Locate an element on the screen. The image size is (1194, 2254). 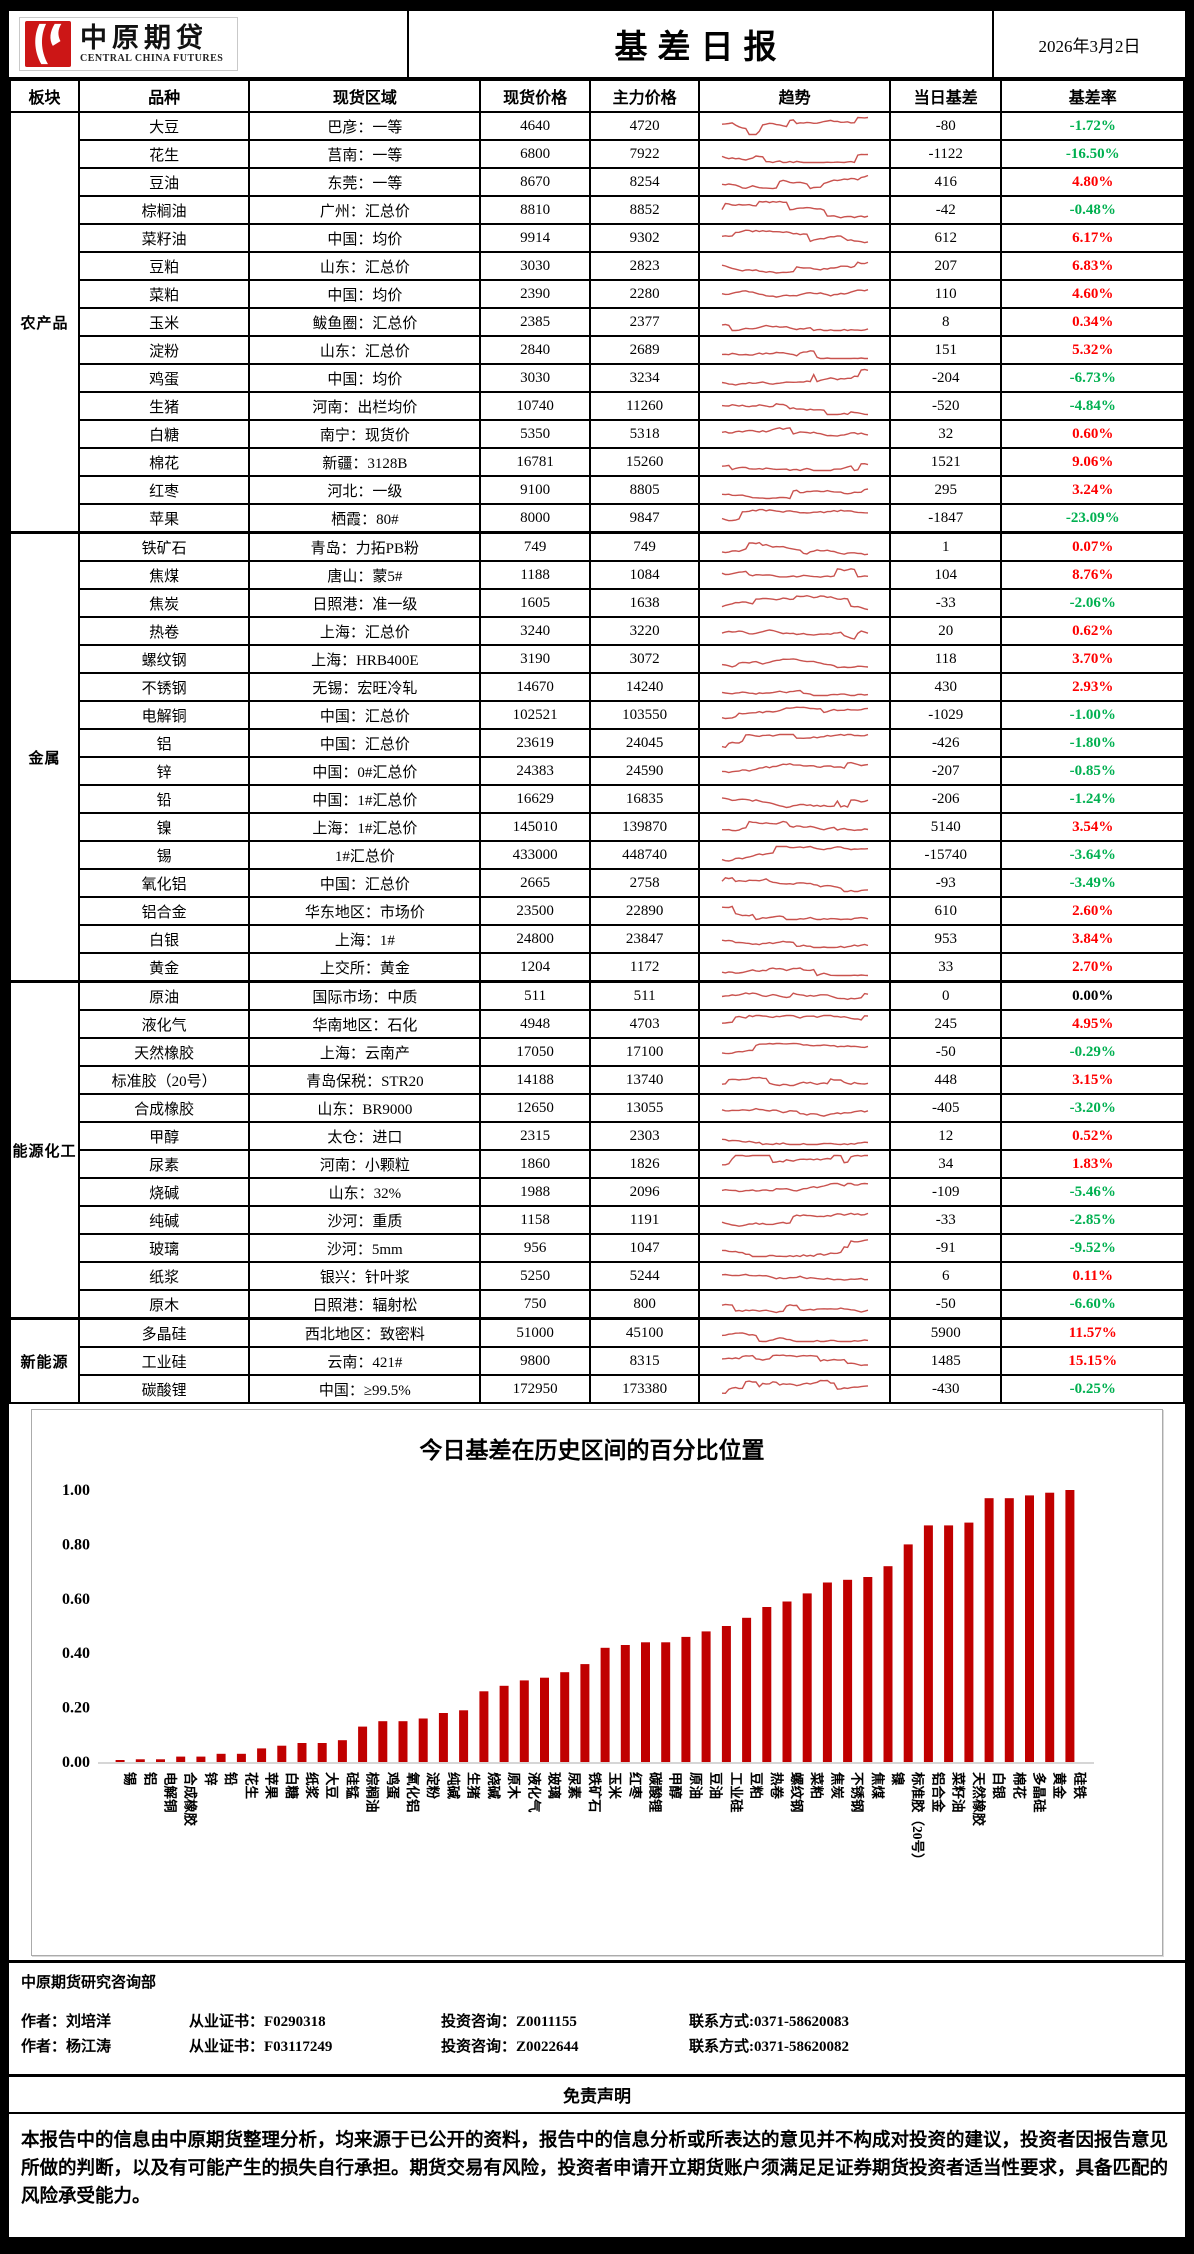
table-row: 合成橡胶 山东：BR9000 12650 13055 -405 -3.20% is located at coordinates (597, 1108).